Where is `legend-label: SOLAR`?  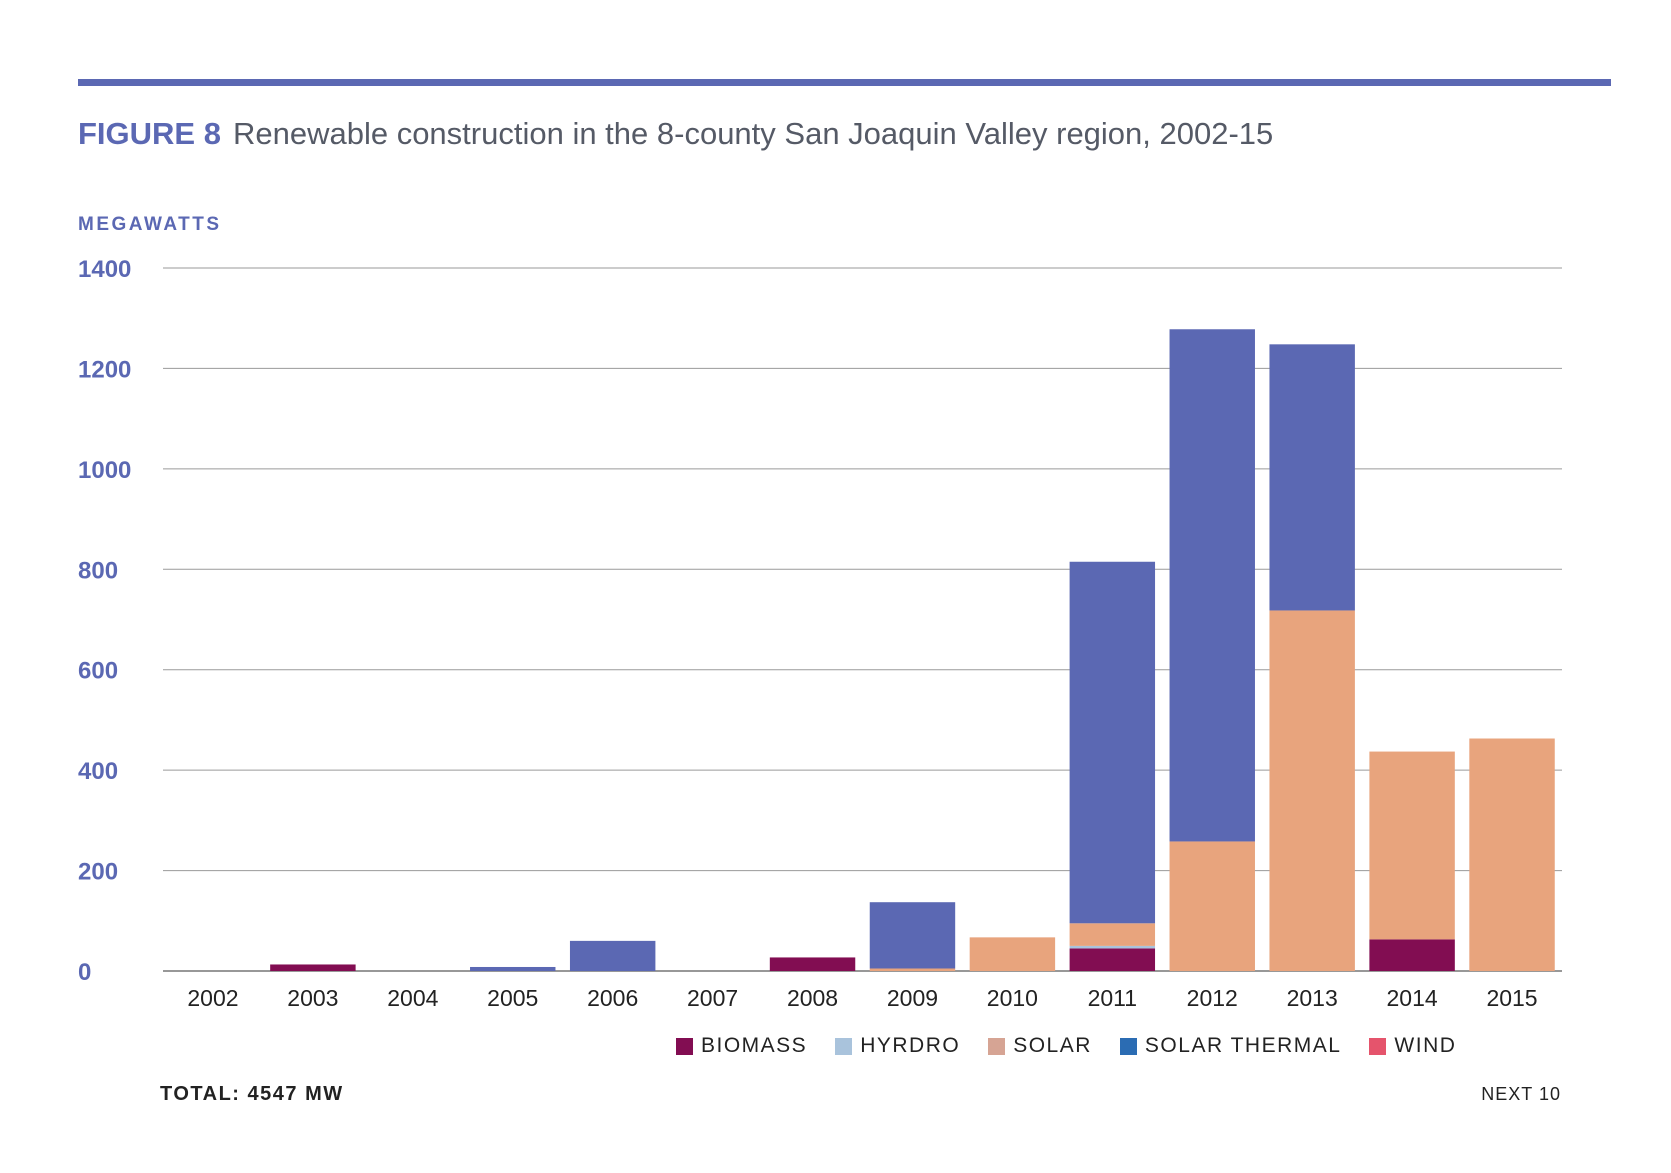 legend-label: SOLAR is located at coordinates (1052, 1045).